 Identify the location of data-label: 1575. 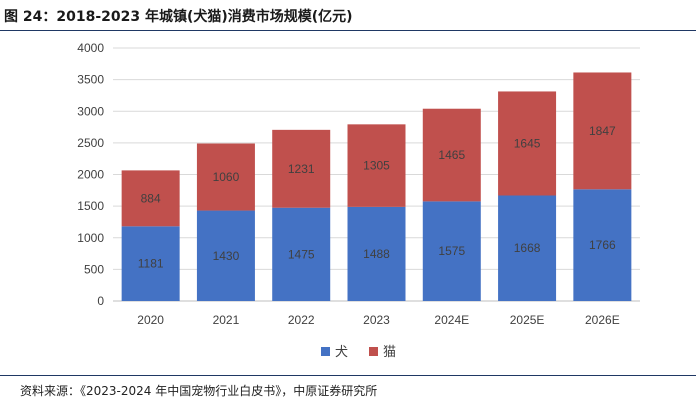
(451, 251).